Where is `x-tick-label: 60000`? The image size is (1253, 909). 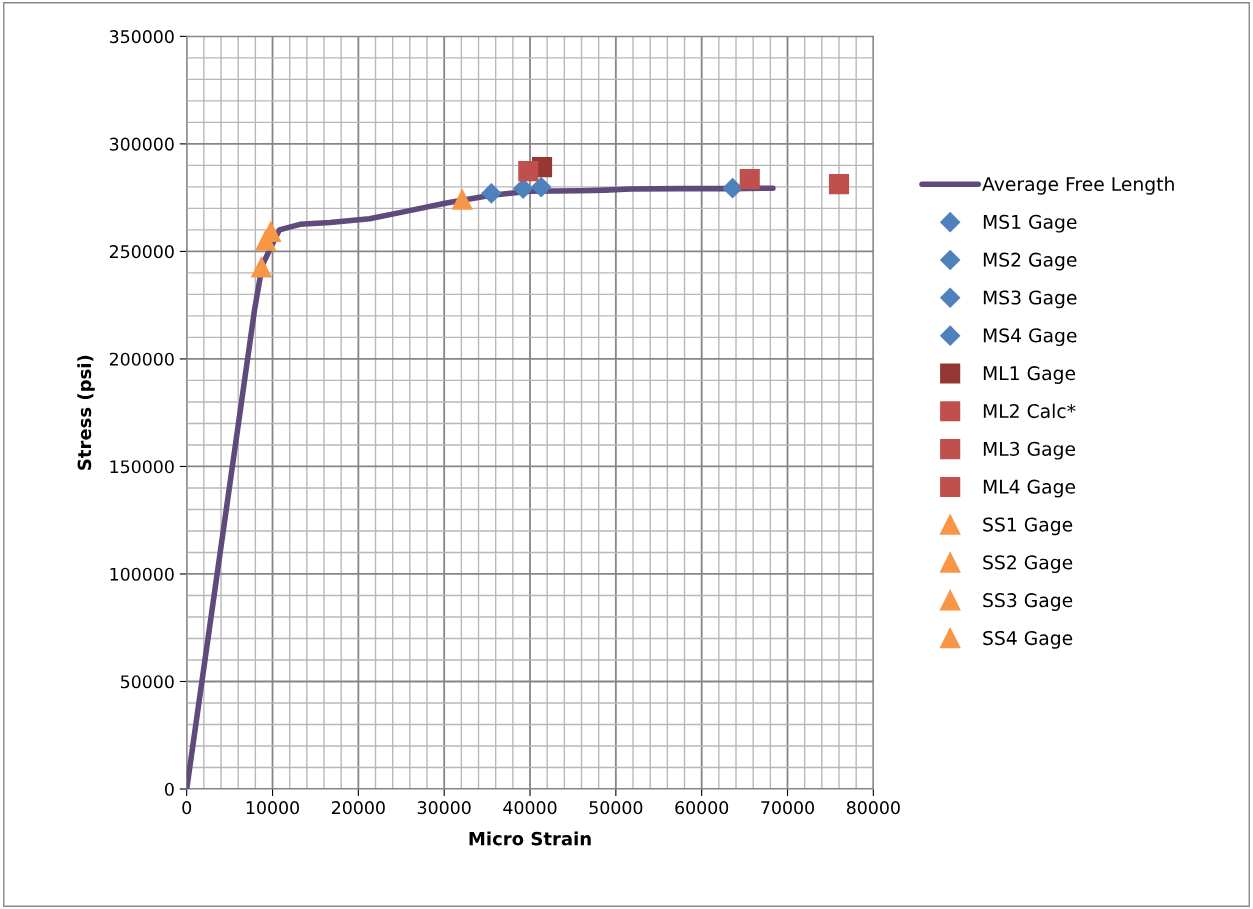 x-tick-label: 60000 is located at coordinates (702, 808).